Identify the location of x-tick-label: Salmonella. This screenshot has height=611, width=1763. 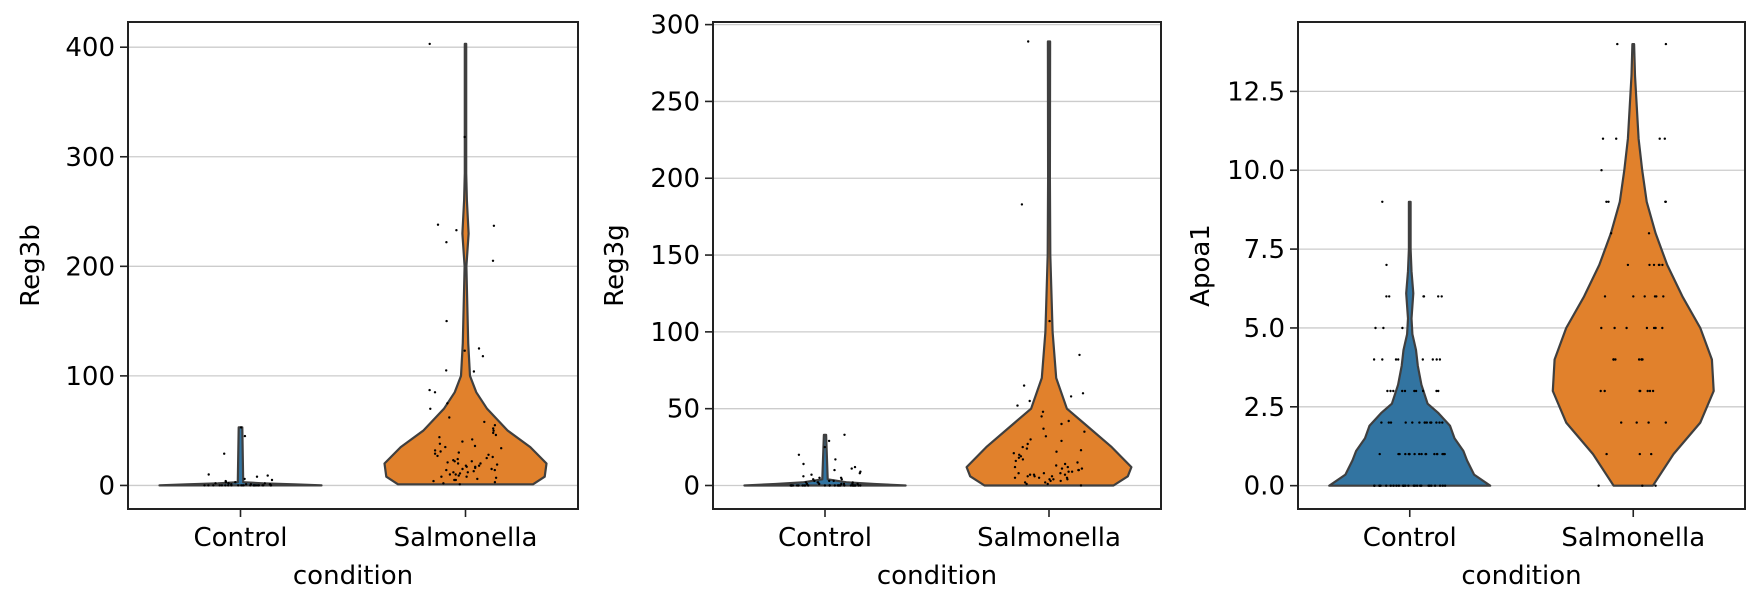
(466, 538).